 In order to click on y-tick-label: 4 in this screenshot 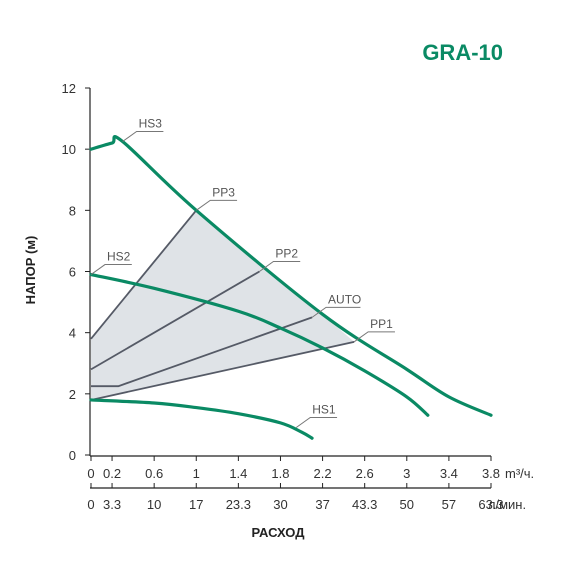, I will do `click(72, 333)`.